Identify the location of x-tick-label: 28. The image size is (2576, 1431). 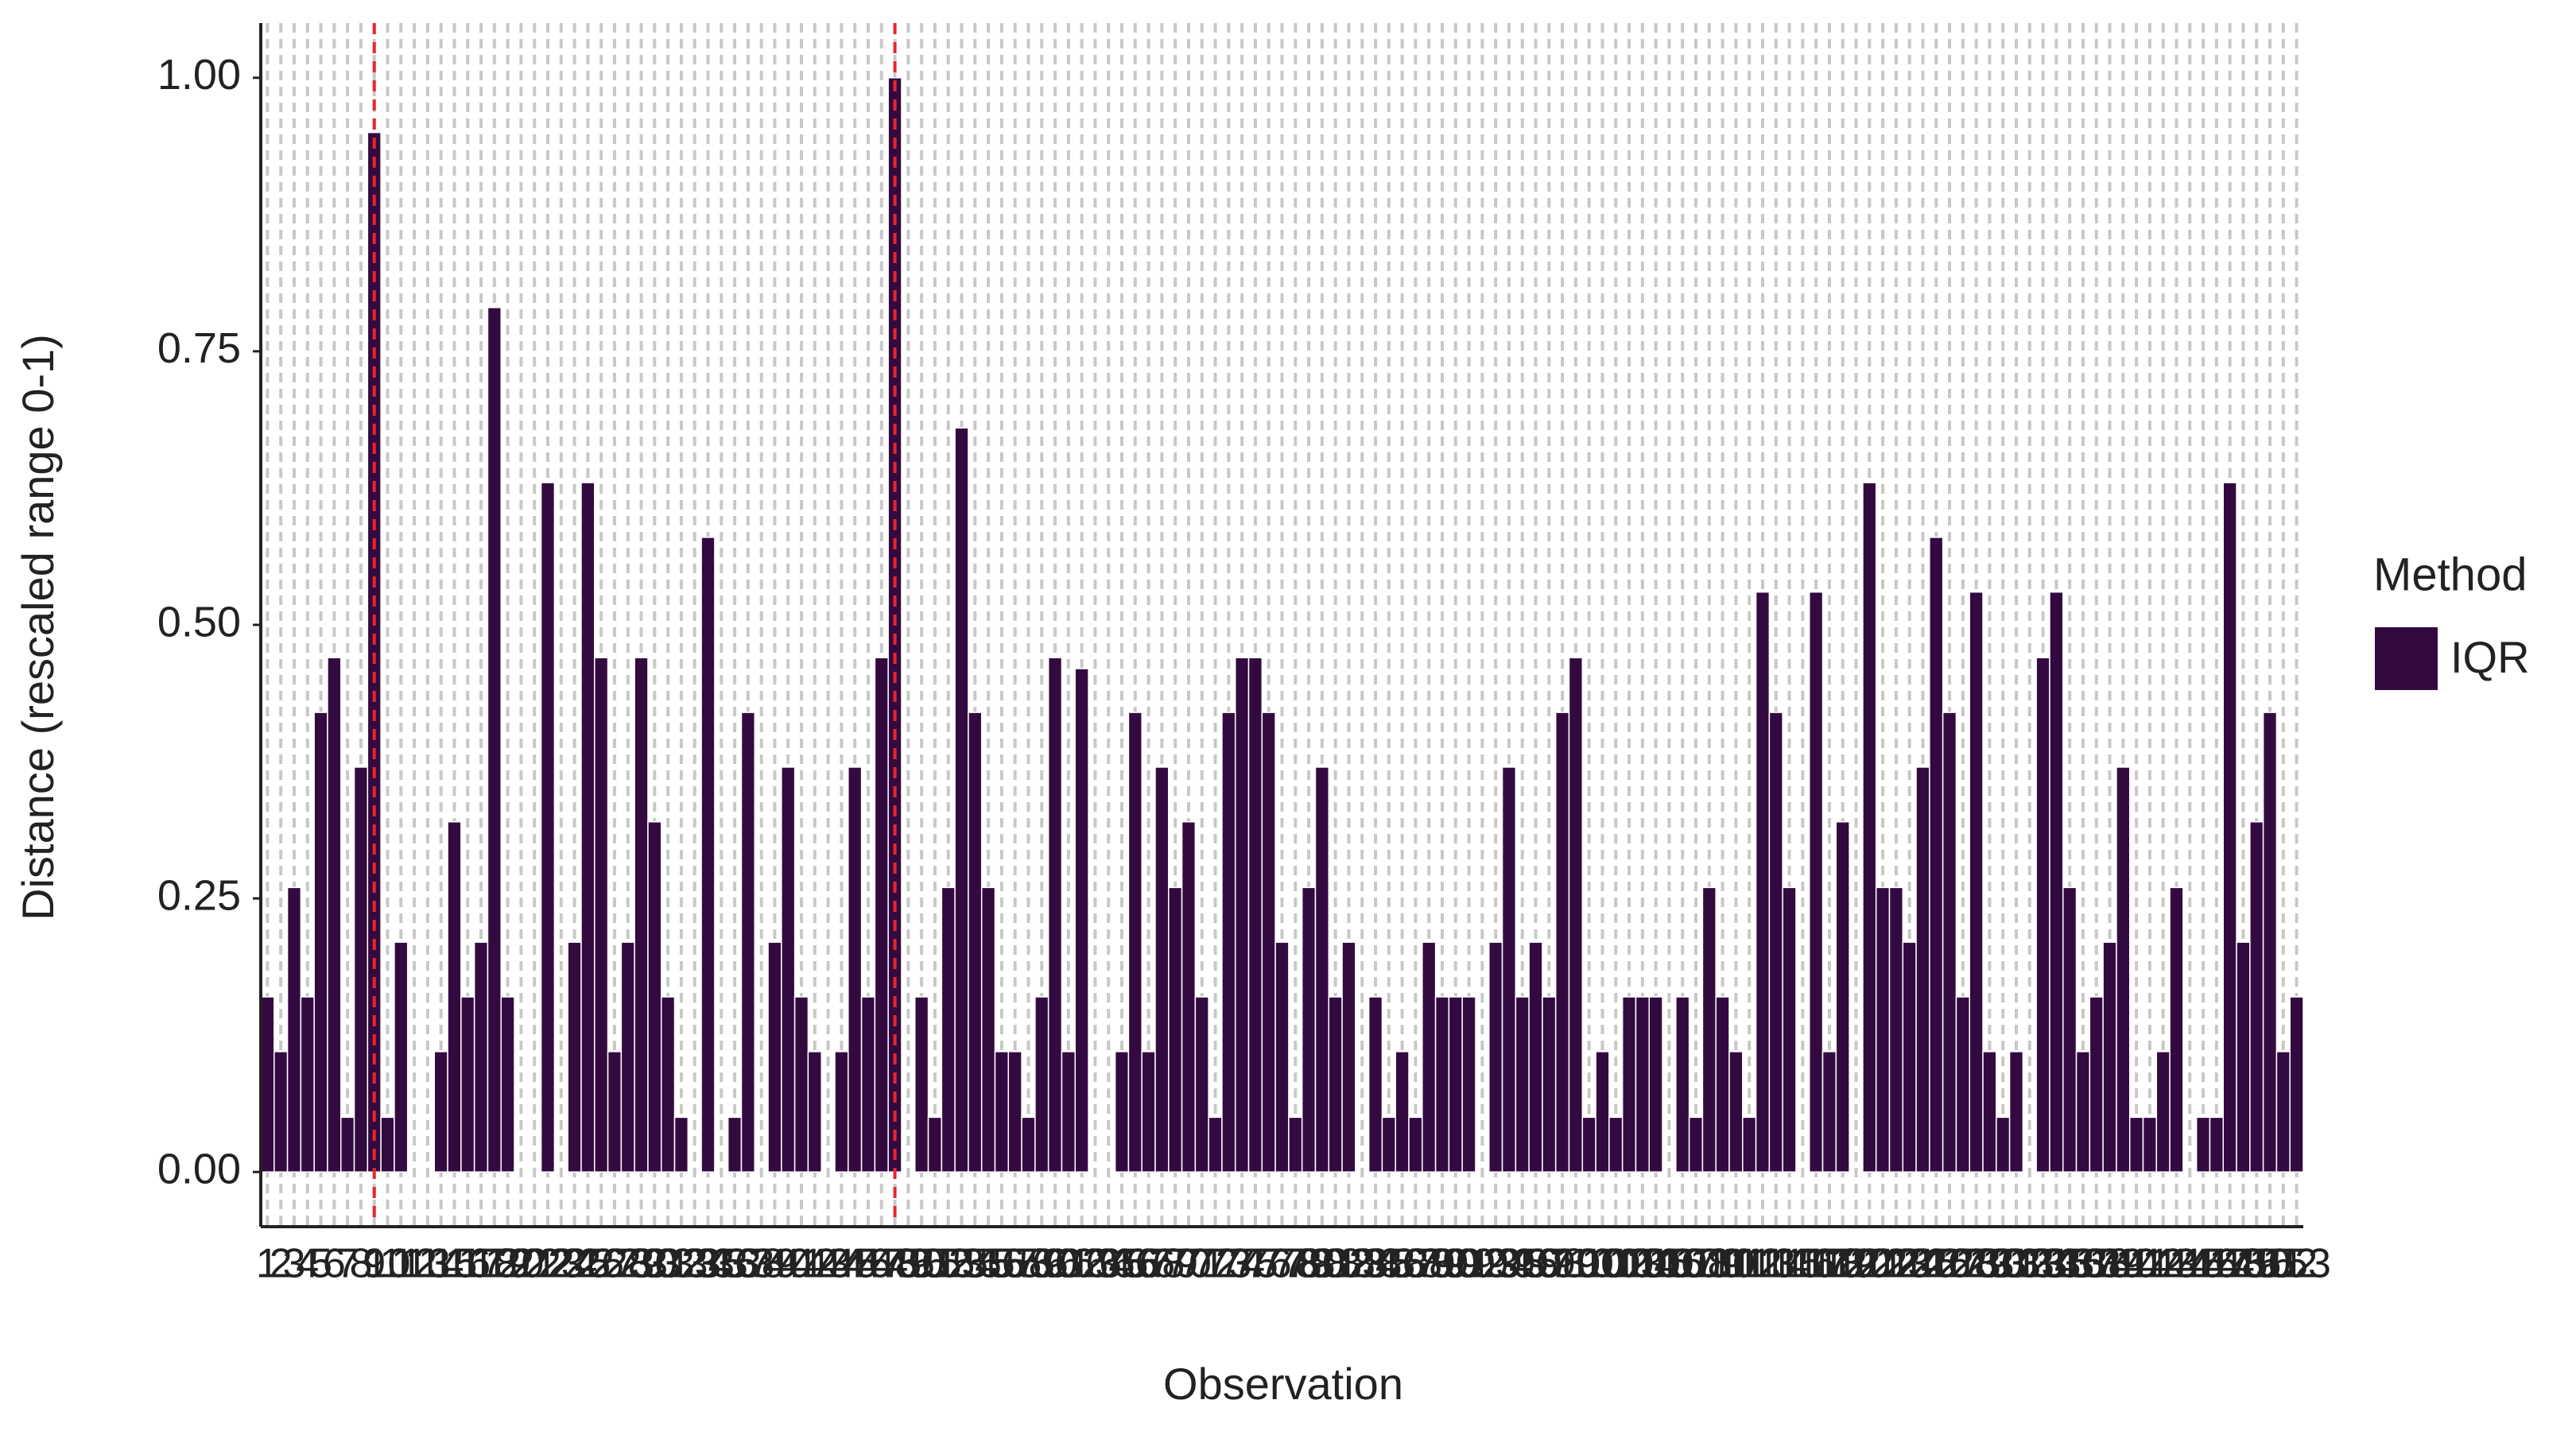
(628, 1264).